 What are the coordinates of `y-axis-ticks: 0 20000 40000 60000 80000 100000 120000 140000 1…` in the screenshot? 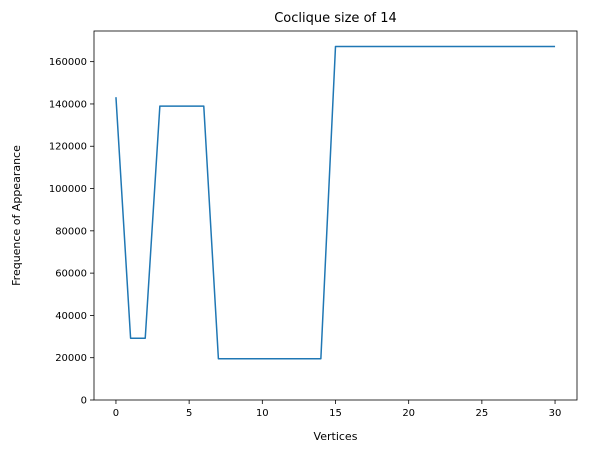 It's located at (71, 232).